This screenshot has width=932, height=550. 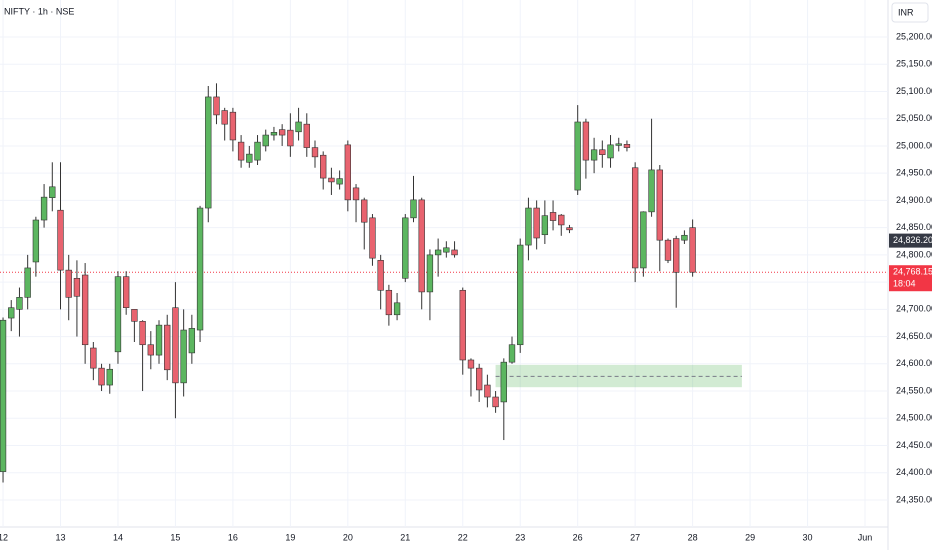 I want to click on y-tick-label: 24,500.00, so click(x=914, y=418).